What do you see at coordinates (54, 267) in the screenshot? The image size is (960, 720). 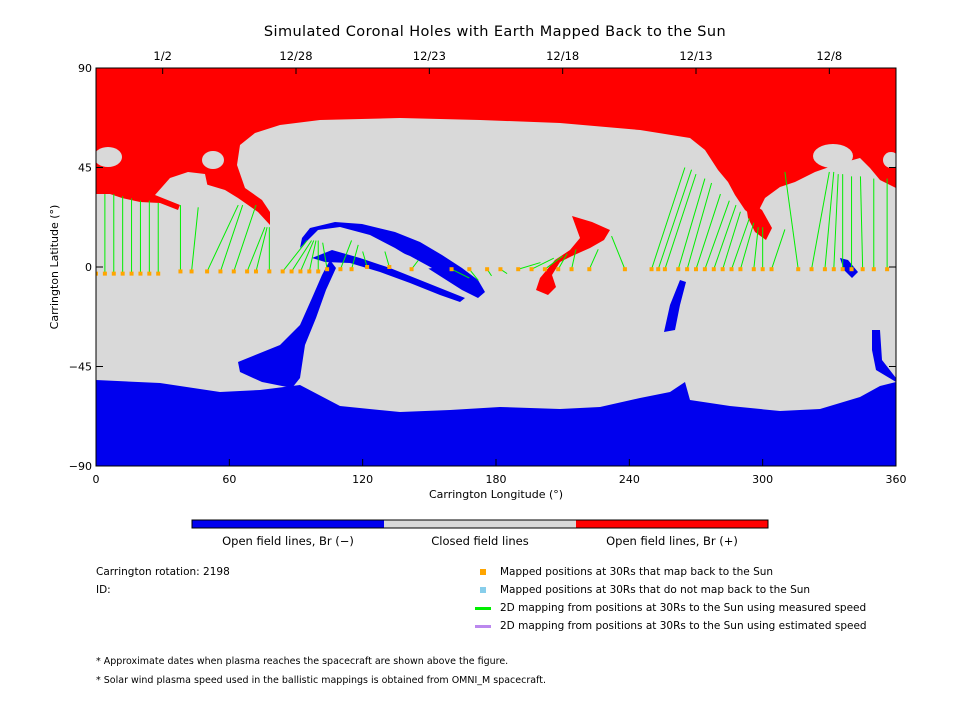 I see `y-axis-label: Carrington Latitude (°)` at bounding box center [54, 267].